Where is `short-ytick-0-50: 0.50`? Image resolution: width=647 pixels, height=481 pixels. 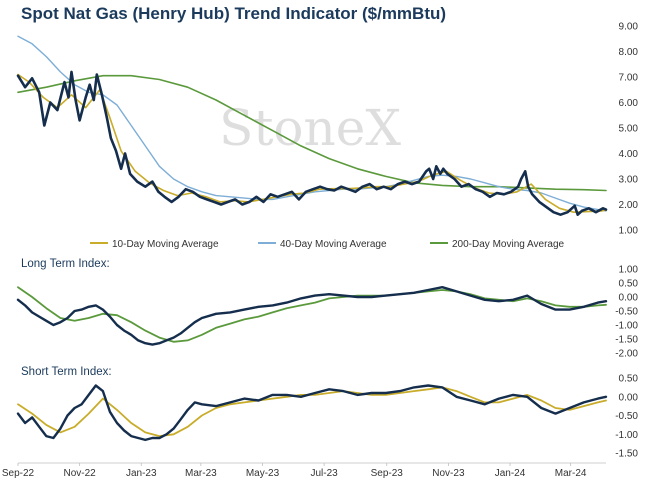
short-ytick-0-50: 0.50 is located at coordinates (629, 379).